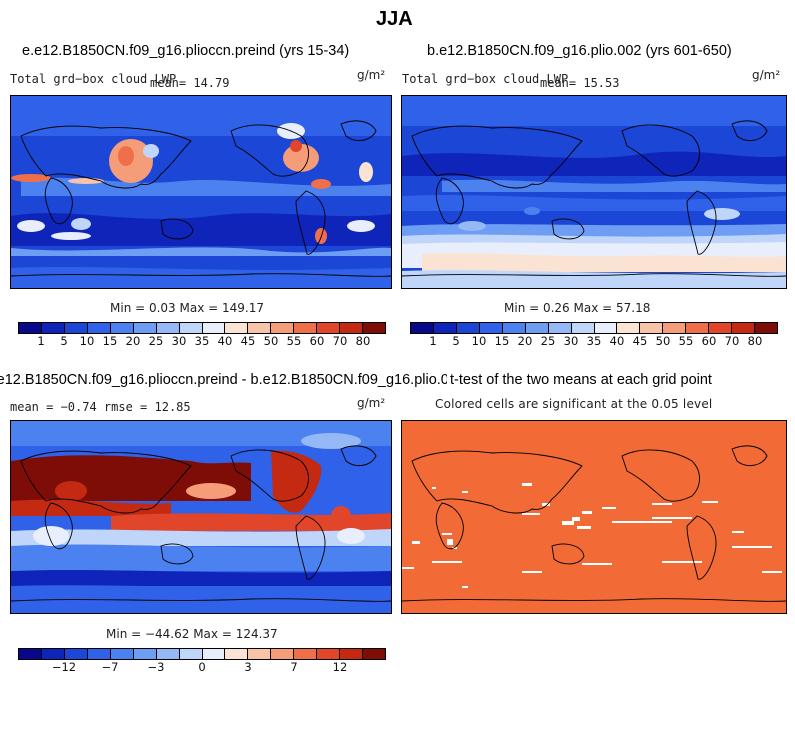 This screenshot has width=795, height=733. I want to click on panel3-map-svg, so click(201, 517).